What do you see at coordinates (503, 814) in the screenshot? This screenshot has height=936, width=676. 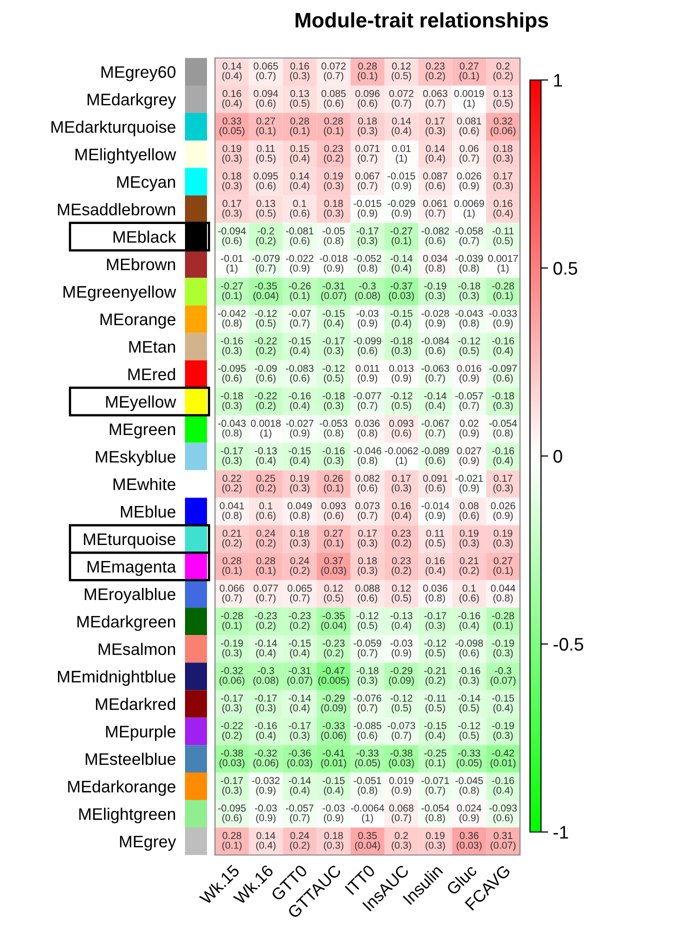 I see `data-label: -0.093 (0.6)` at bounding box center [503, 814].